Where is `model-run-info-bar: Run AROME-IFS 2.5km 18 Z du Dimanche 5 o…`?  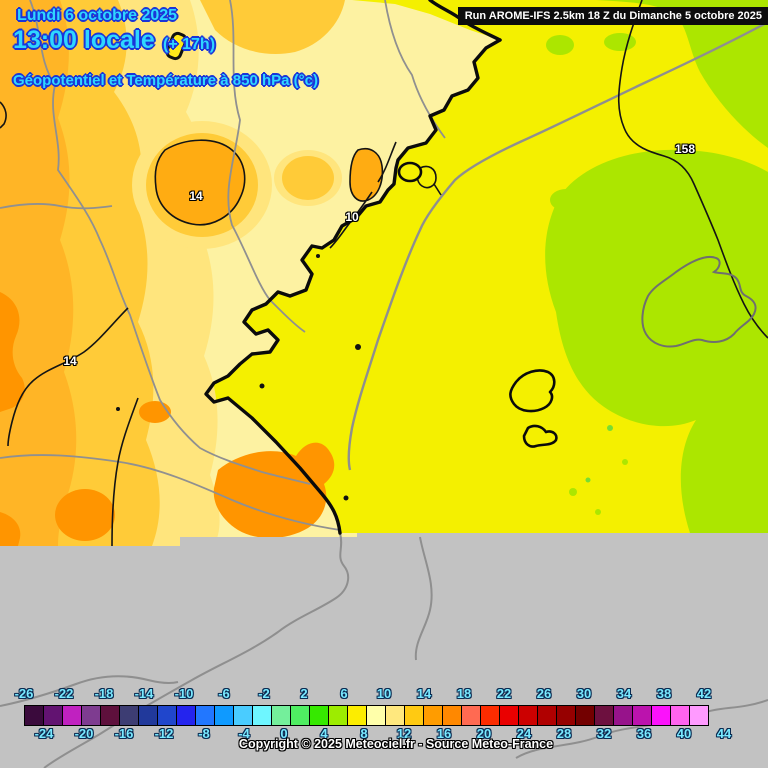
model-run-info-bar: Run AROME-IFS 2.5km 18 Z du Dimanche 5 o… is located at coordinates (612, 16).